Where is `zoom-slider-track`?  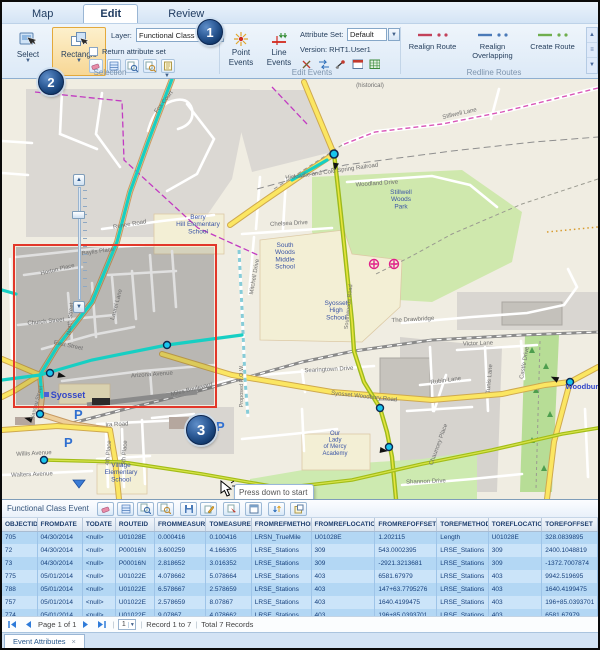
zoom-slider-track is located at coordinates (79, 243).